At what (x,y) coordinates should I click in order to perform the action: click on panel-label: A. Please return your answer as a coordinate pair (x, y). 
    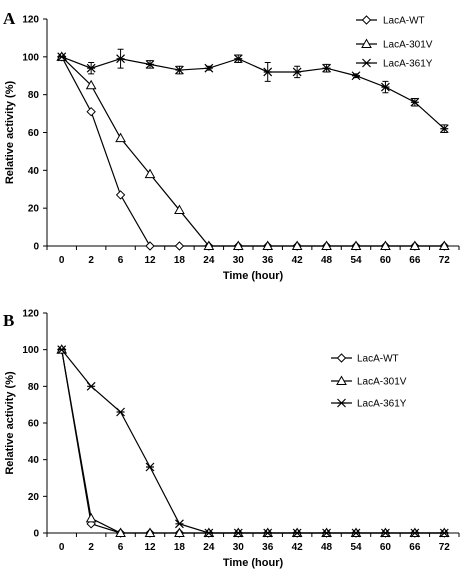
    Looking at the image, I should click on (9, 18).